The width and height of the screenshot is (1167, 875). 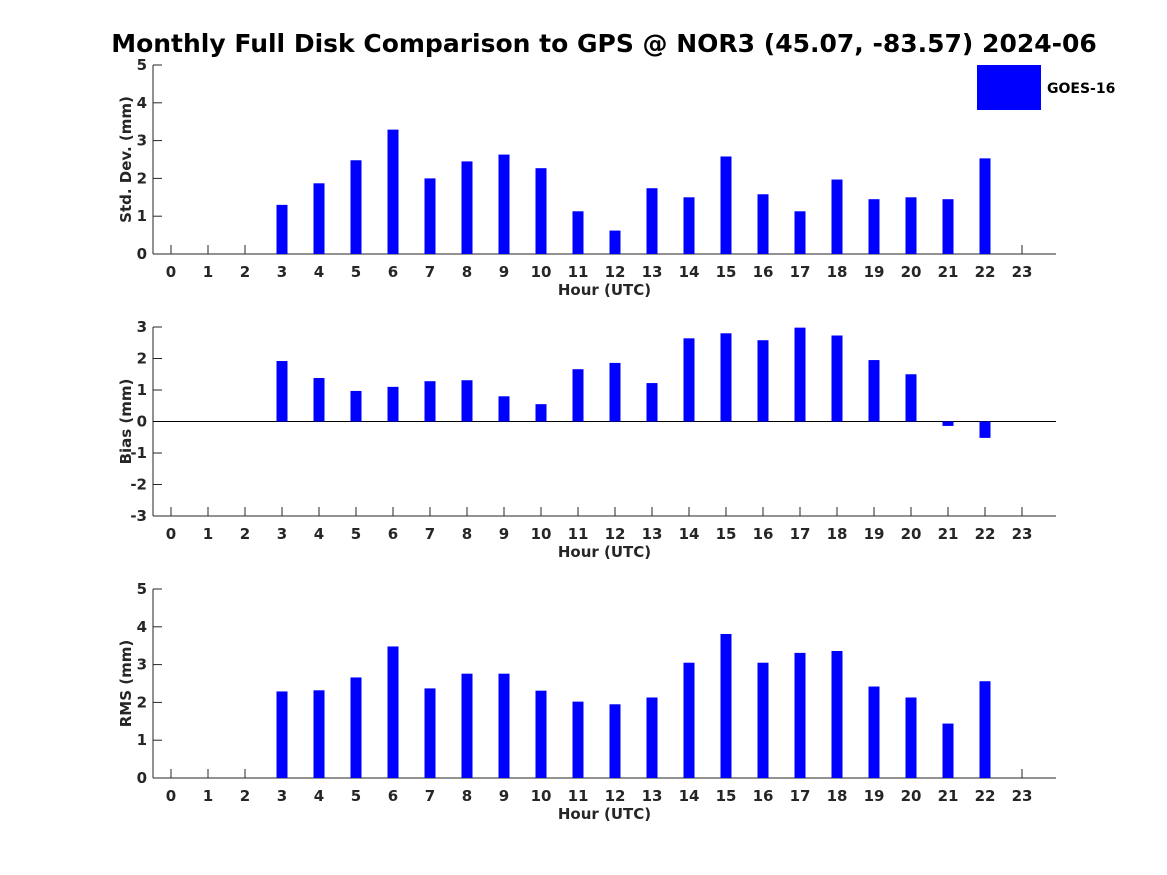 What do you see at coordinates (393, 272) in the screenshot?
I see `x-tick-label: 6` at bounding box center [393, 272].